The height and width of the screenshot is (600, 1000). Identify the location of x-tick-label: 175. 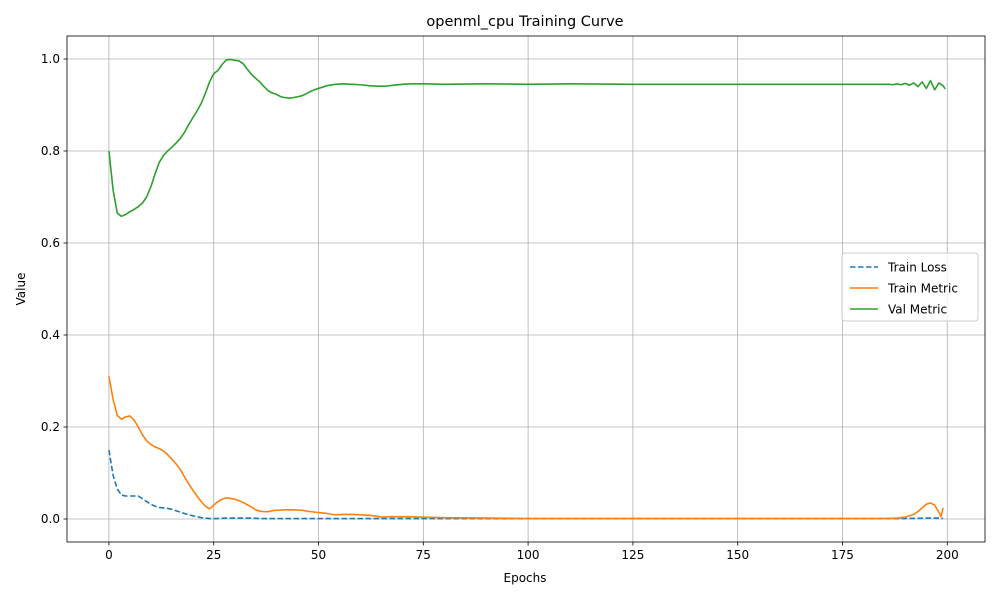
(842, 555).